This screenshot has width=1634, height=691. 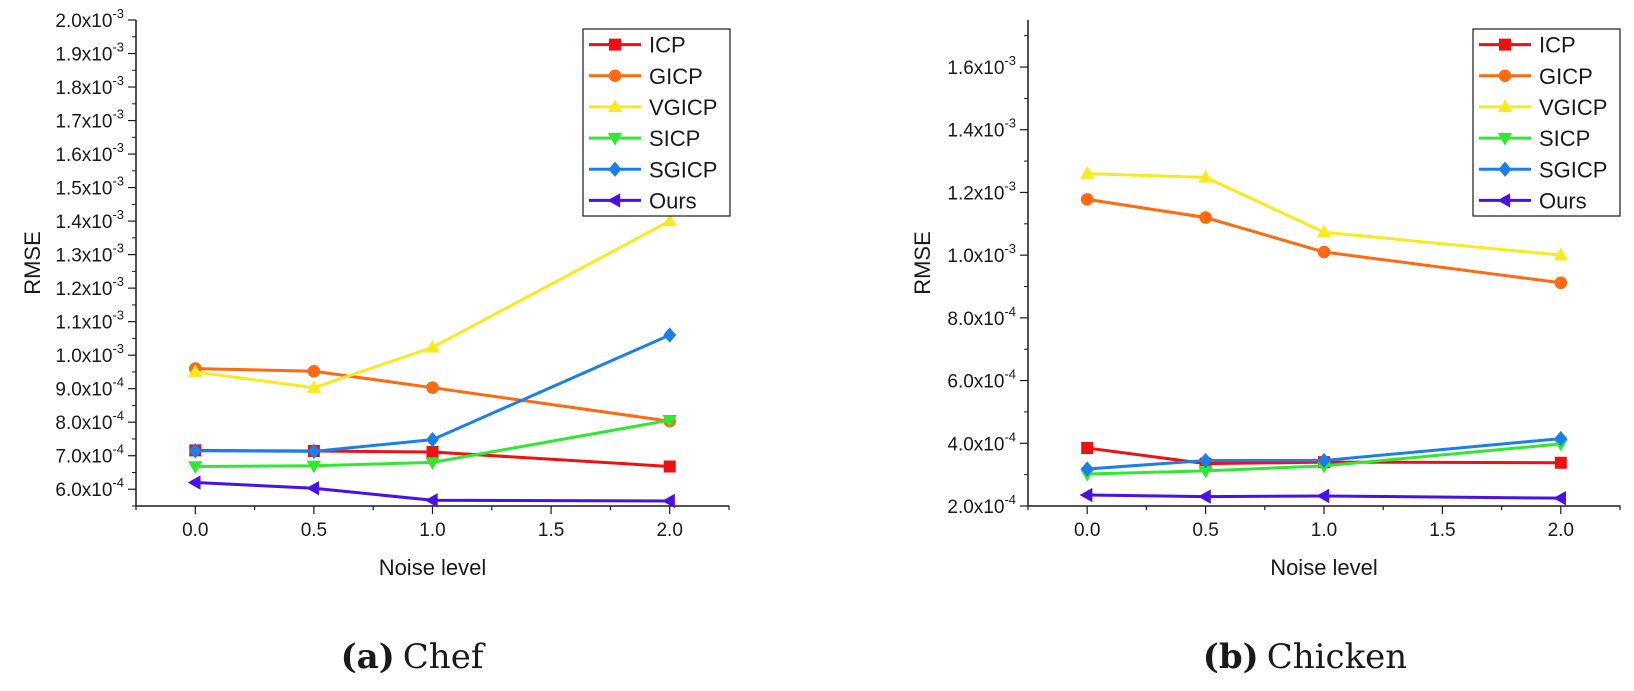 I want to click on y-tick-label: 9.0x10⁻⁴, so click(x=89, y=388).